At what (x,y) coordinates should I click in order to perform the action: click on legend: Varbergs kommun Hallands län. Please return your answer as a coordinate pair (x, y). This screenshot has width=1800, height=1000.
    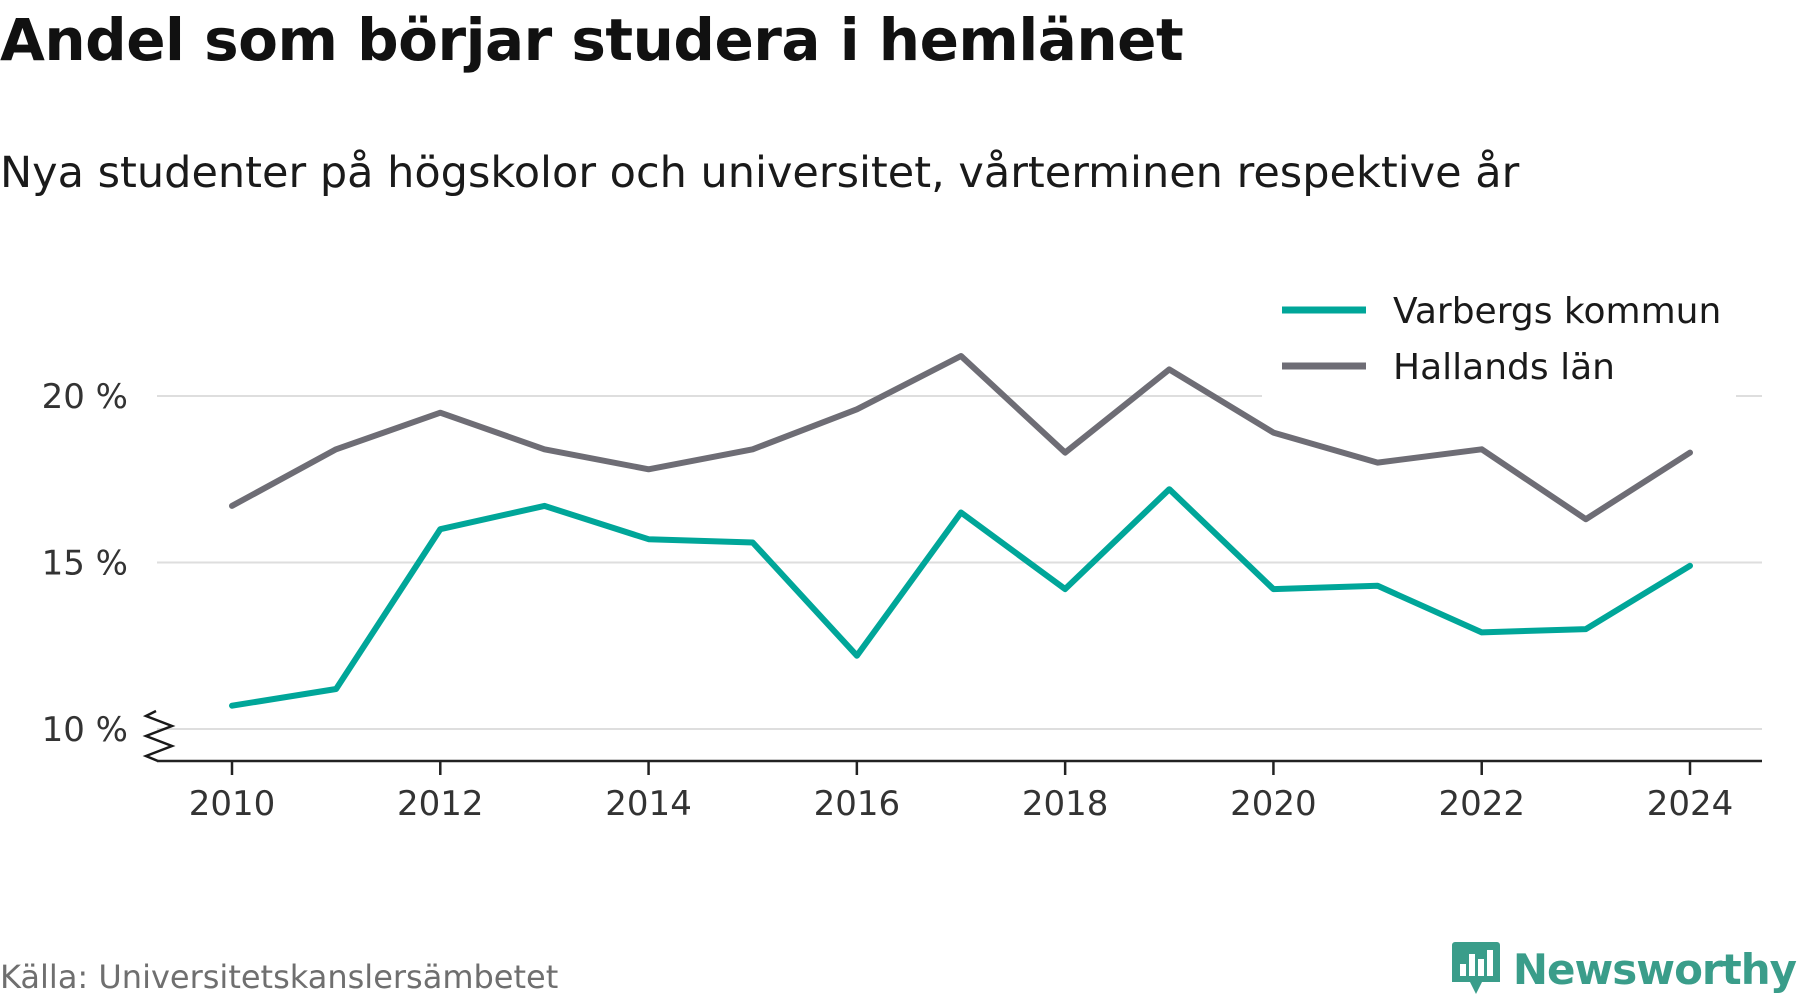
    Looking at the image, I should click on (1499, 341).